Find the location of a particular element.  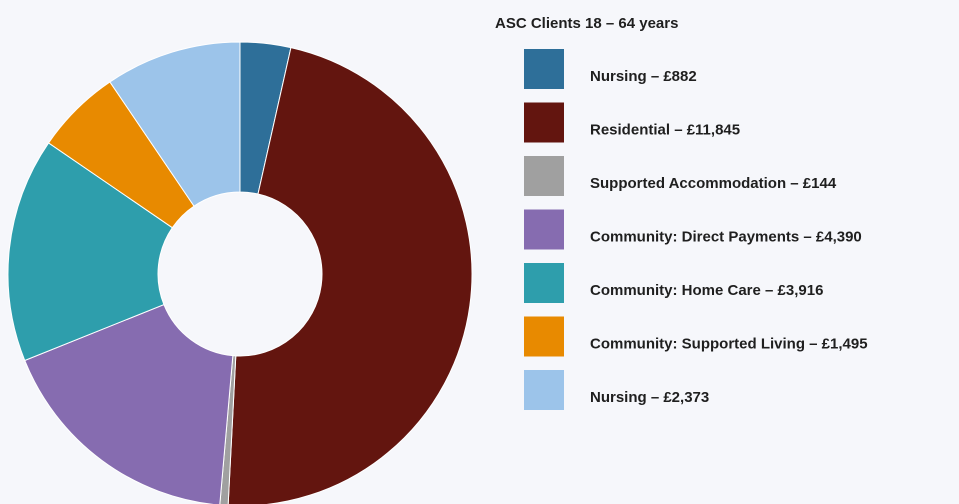

legend-label: Residential – £11,845 is located at coordinates (665, 129).